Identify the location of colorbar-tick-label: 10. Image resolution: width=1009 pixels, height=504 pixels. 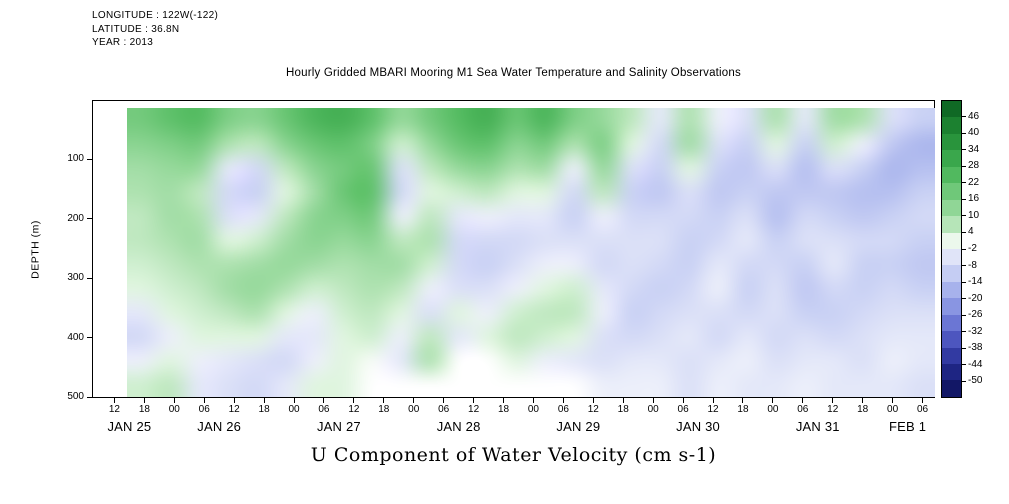
(974, 215).